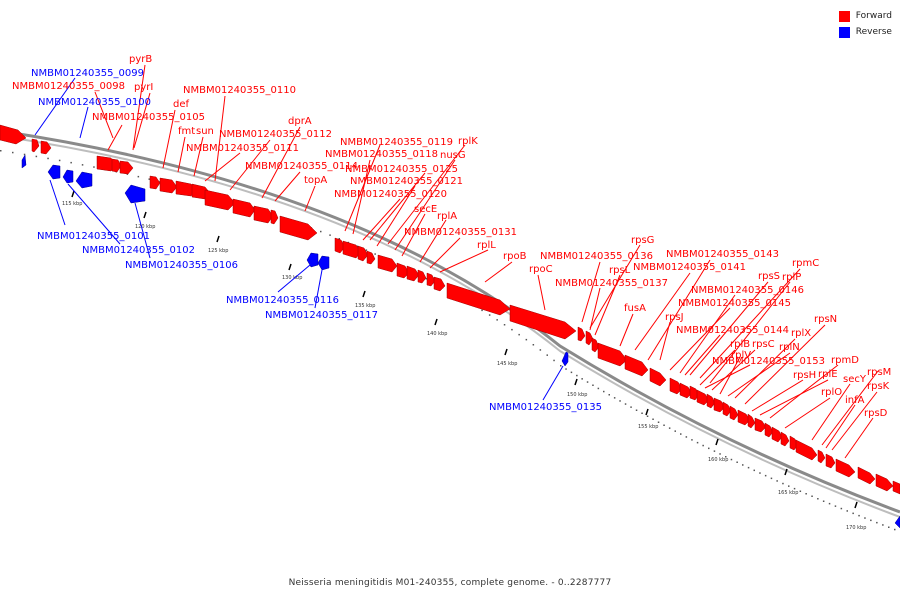 This screenshot has width=900, height=600. I want to click on gene-label: NMBM01240355_0120, so click(390, 194).